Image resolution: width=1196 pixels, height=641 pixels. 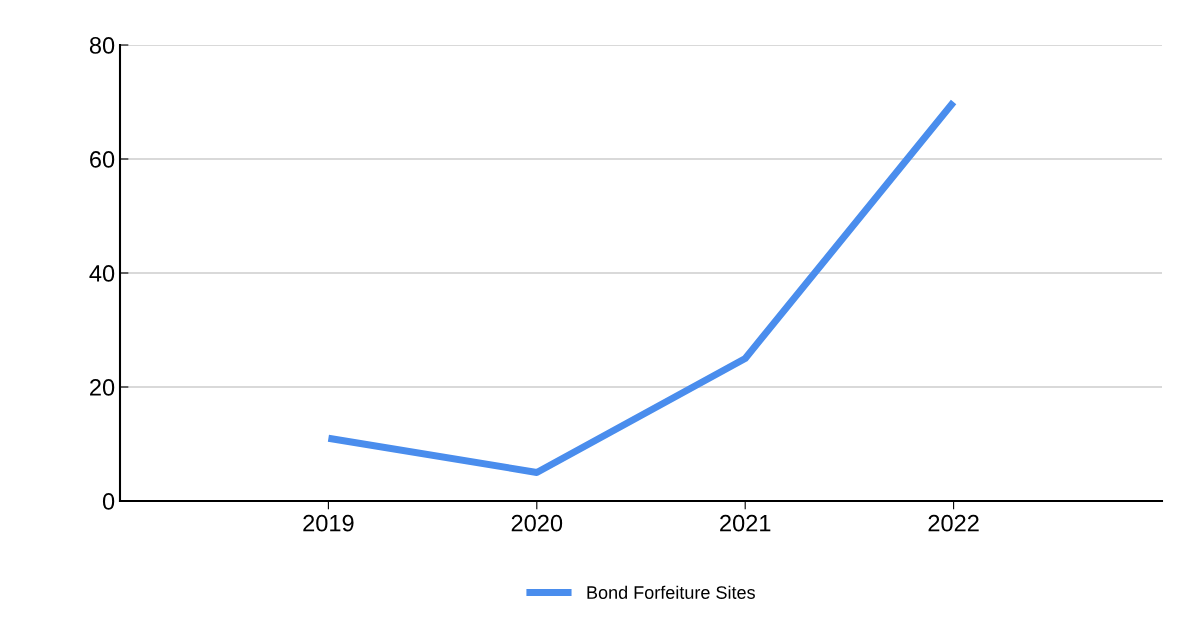 What do you see at coordinates (671, 592) in the screenshot?
I see `legend-label: Bond Forfeiture Sites` at bounding box center [671, 592].